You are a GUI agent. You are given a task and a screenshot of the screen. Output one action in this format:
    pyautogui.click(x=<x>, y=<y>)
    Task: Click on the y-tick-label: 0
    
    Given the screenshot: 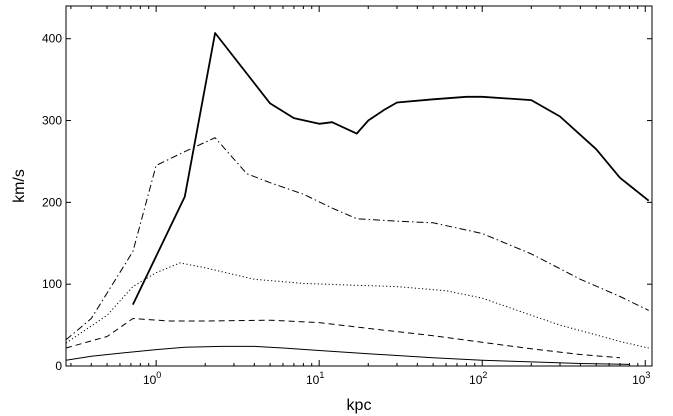 What is the action you would take?
    pyautogui.click(x=58, y=366)
    